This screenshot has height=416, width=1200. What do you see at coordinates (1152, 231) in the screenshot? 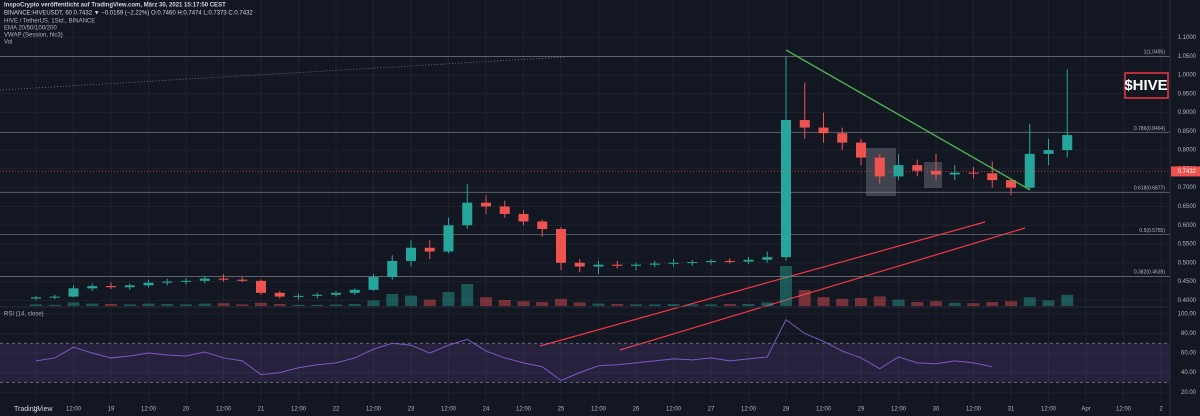
I see `fib-label: 0.5(0.5755)` at bounding box center [1152, 231].